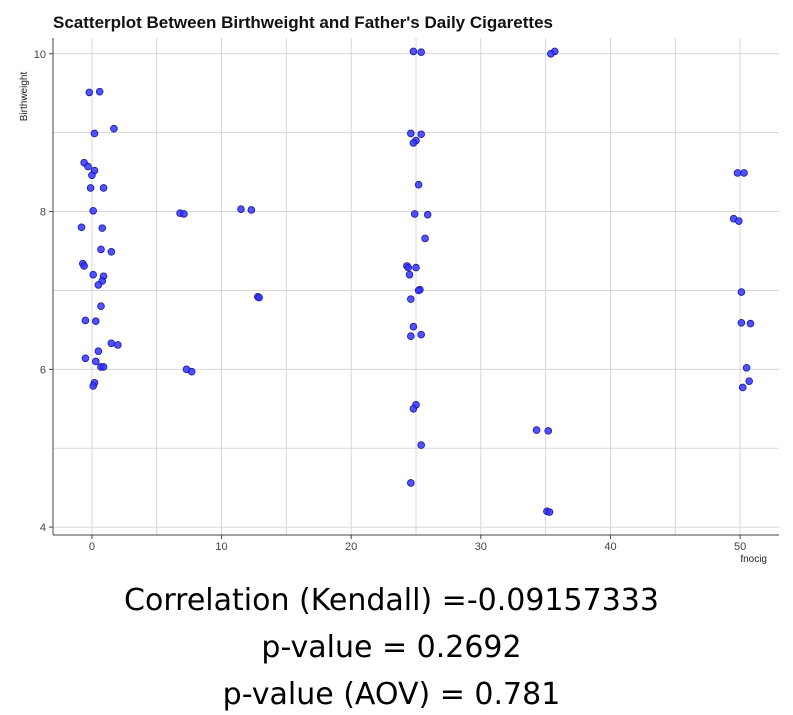 Image resolution: width=793 pixels, height=715 pixels. I want to click on x-tick-label: 20, so click(351, 547).